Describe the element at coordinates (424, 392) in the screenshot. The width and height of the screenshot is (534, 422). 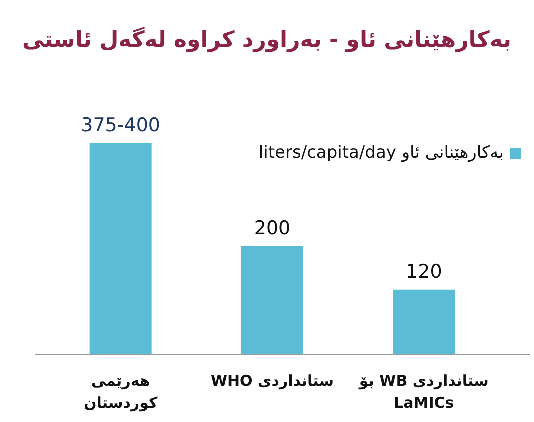
I see `x-tick-label: ستانداردی WB بۆ LaMICs` at that location.